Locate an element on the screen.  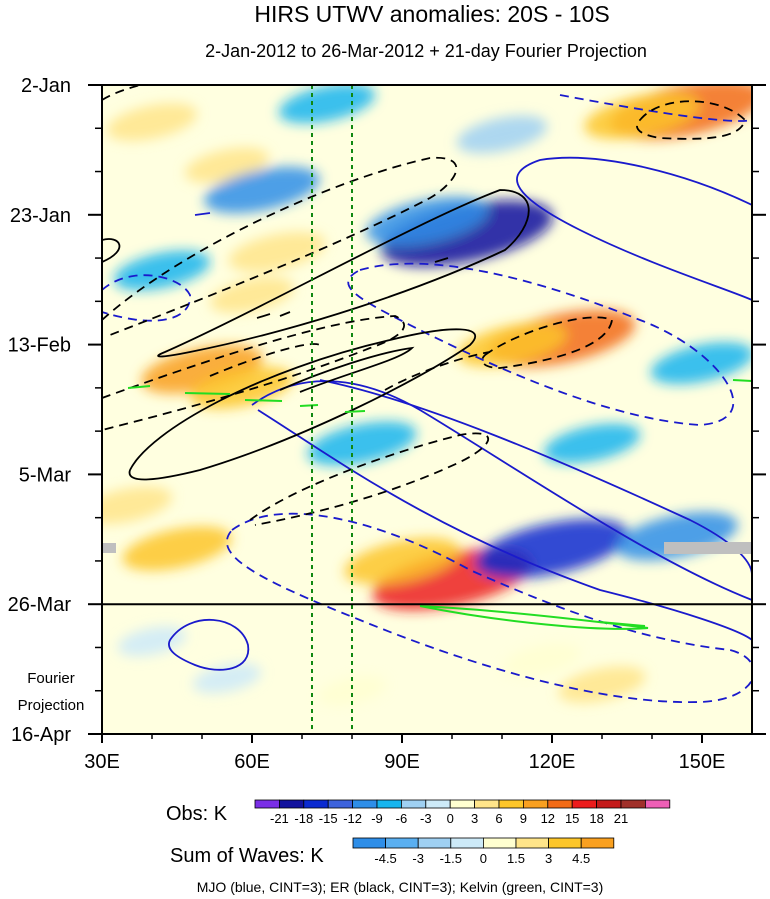
colorbar-level-label: 9 is located at coordinates (523, 818).